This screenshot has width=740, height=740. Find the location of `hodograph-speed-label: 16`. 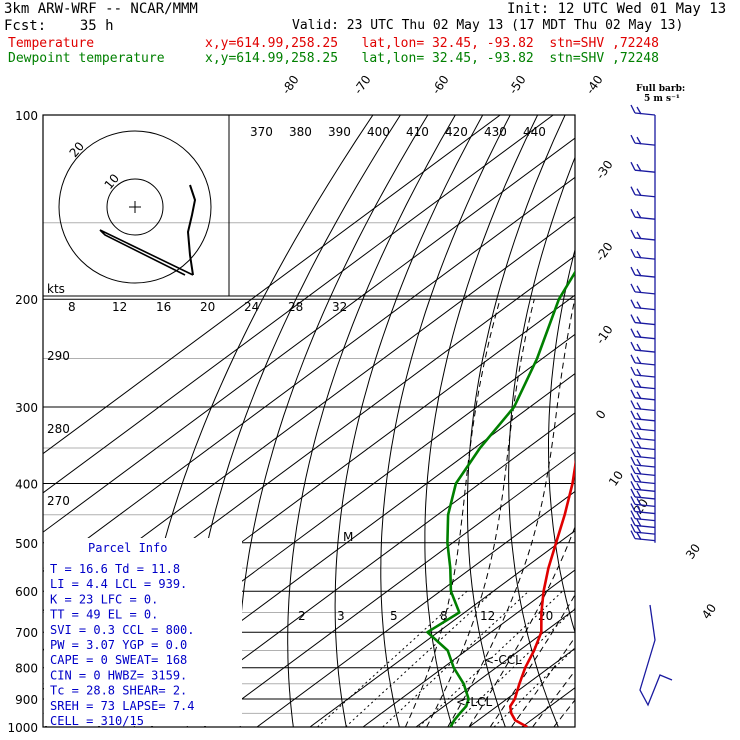

hodograph-speed-label: 16 is located at coordinates (163, 307).